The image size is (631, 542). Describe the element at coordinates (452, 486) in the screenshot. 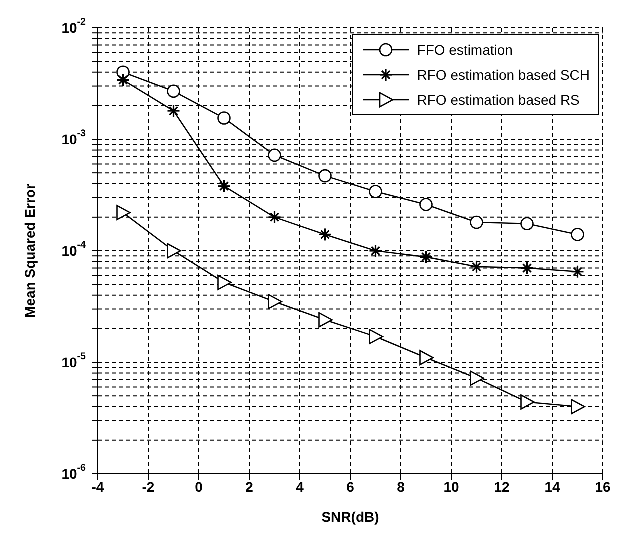

I see `x-tick-label: 10` at that location.